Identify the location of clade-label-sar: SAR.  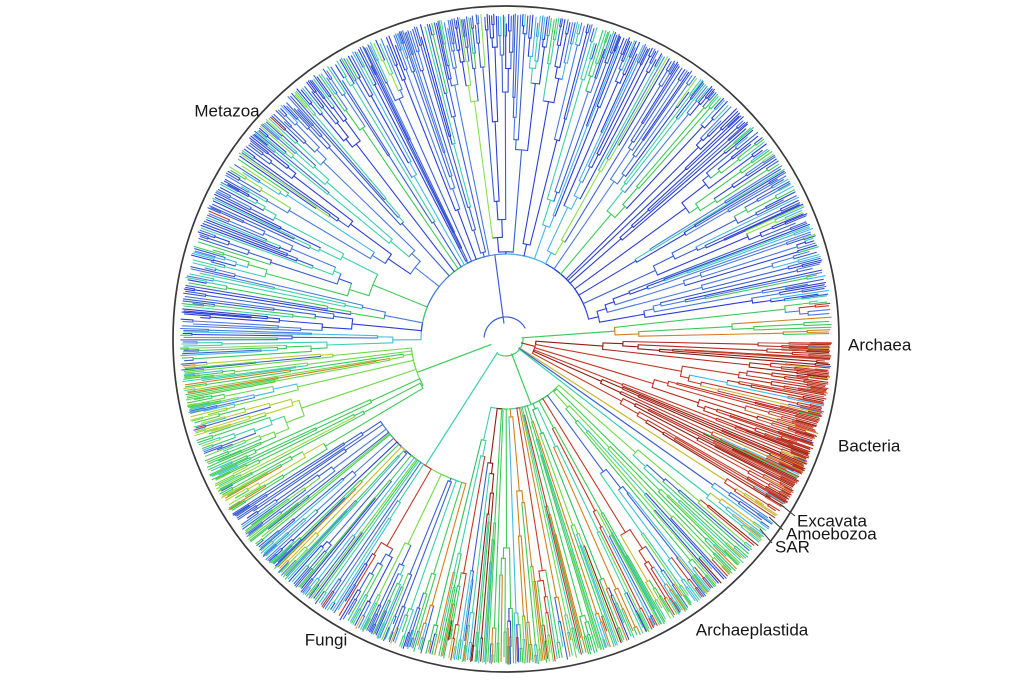
(792, 547).